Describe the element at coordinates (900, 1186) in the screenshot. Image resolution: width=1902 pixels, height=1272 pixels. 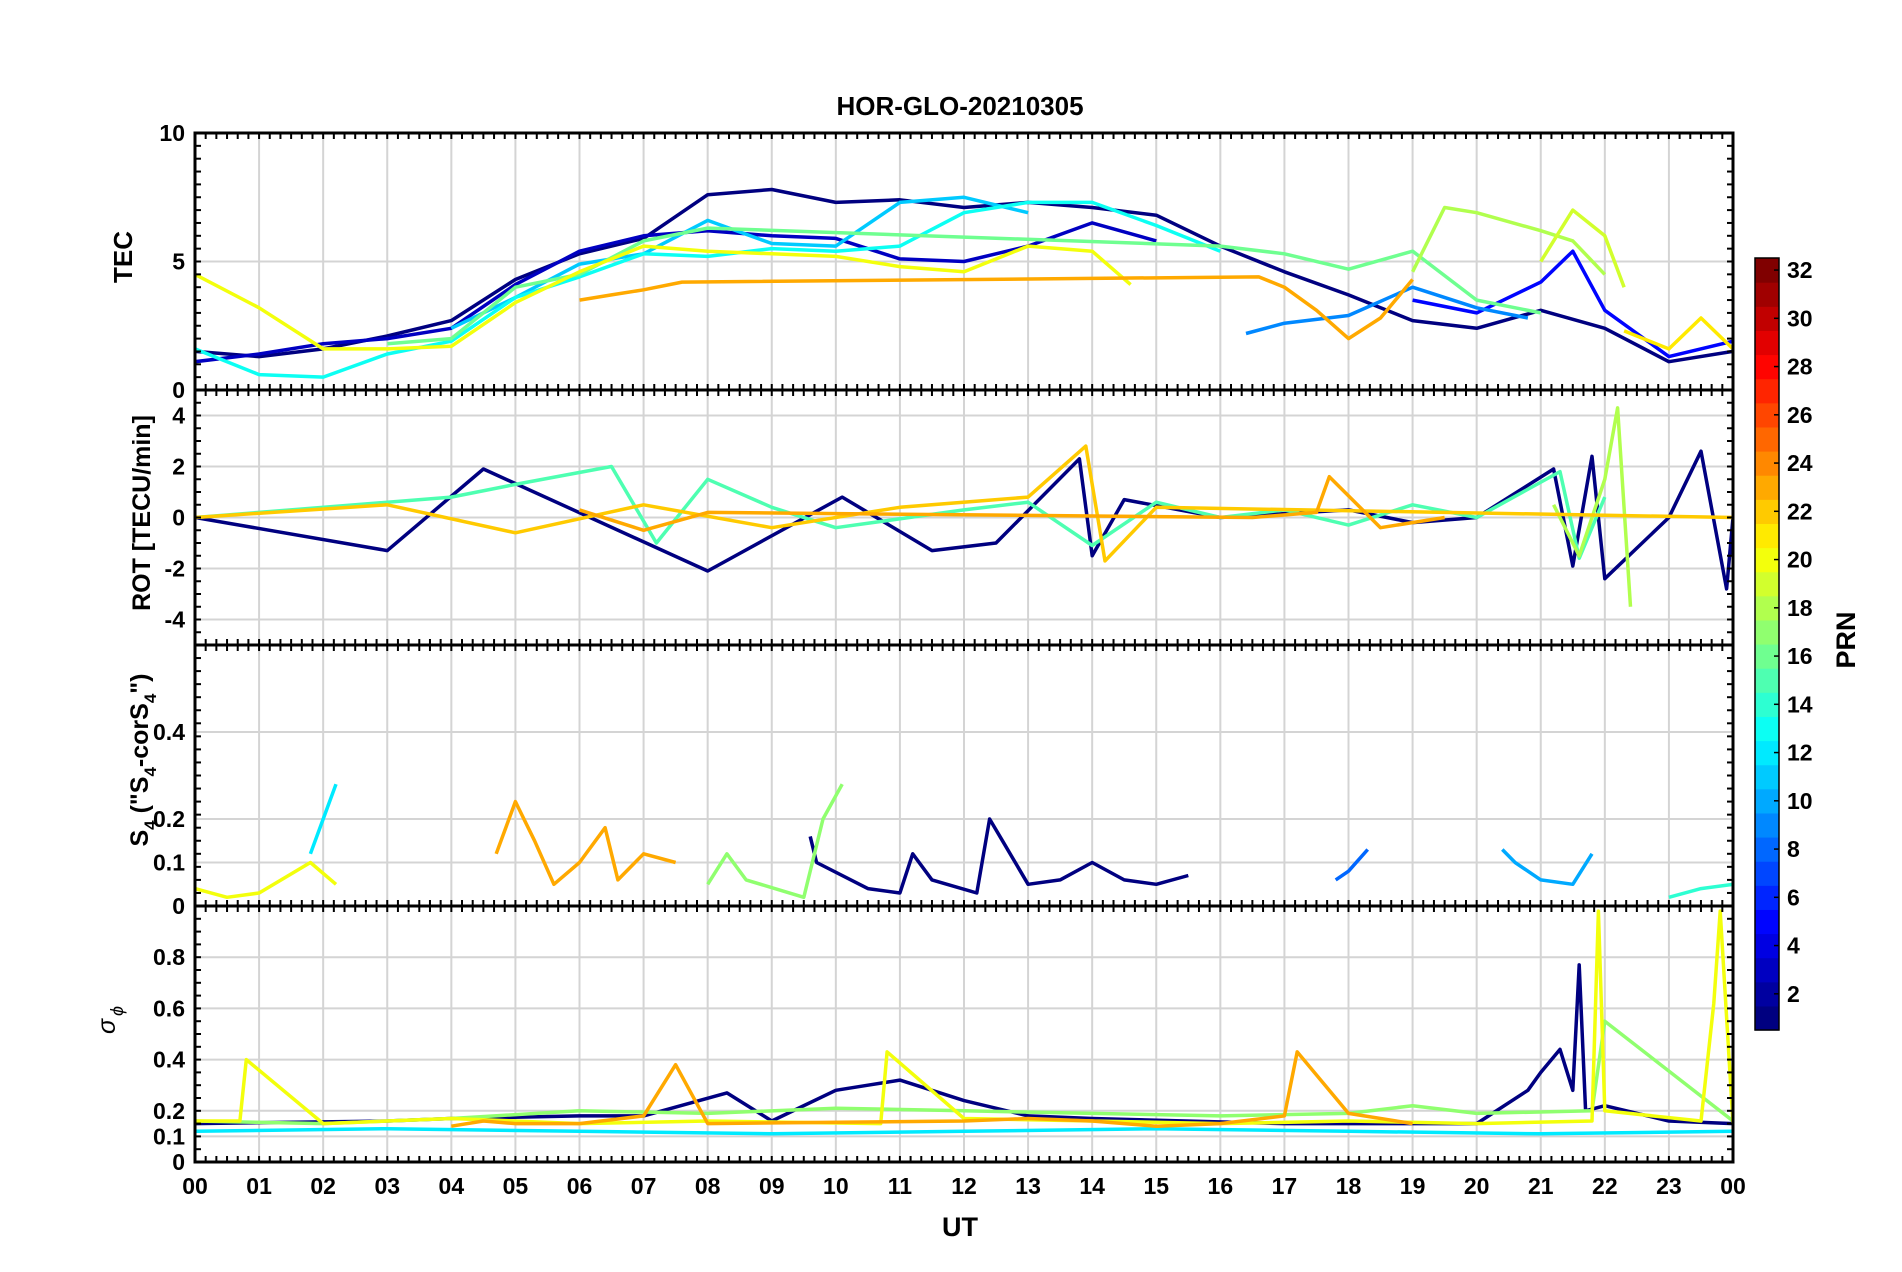
I see `x-tick-label: 11` at that location.